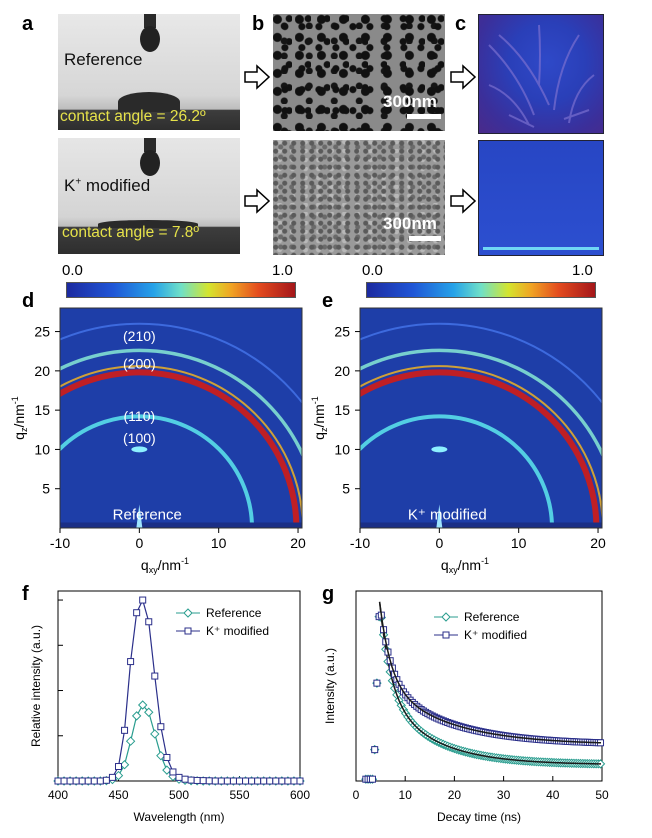 This screenshot has height=838, width=652. Describe the element at coordinates (140, 416) in the screenshot. I see `peak-label: (110)` at that location.